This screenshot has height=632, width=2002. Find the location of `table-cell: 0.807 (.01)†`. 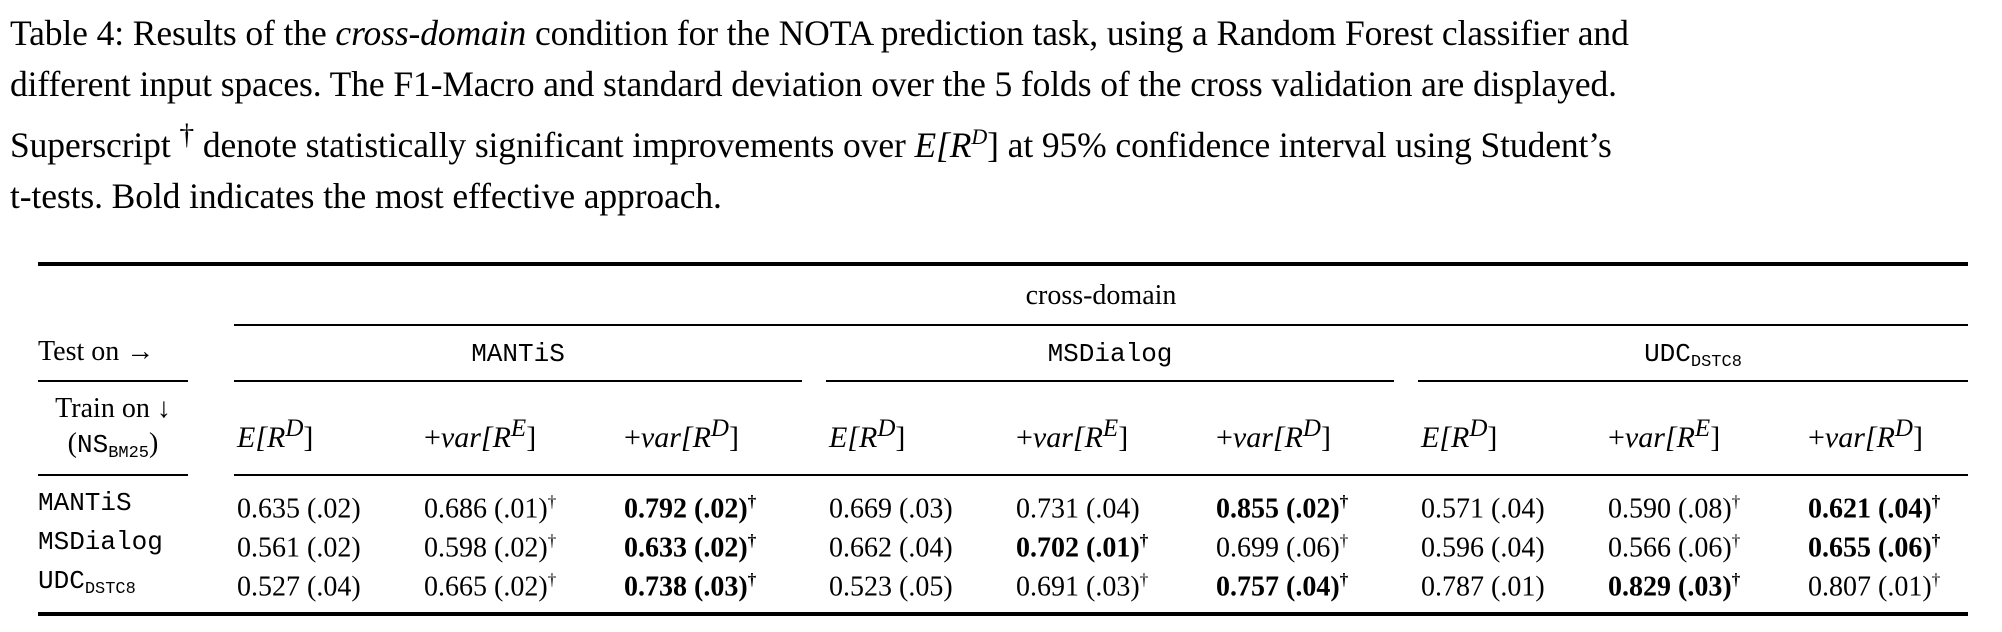

table-cell: 0.807 (.01)† is located at coordinates (1874, 586).